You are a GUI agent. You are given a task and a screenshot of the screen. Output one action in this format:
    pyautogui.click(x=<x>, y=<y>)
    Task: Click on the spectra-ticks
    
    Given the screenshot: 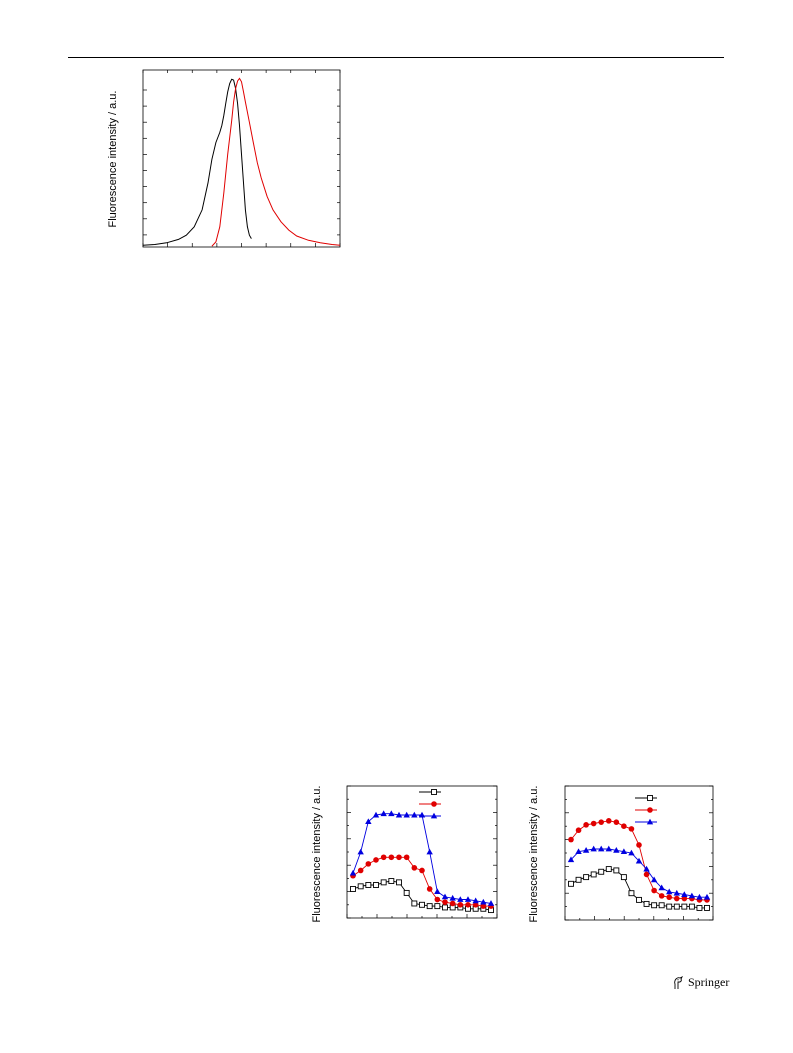 What is the action you would take?
    pyautogui.click(x=241, y=158)
    